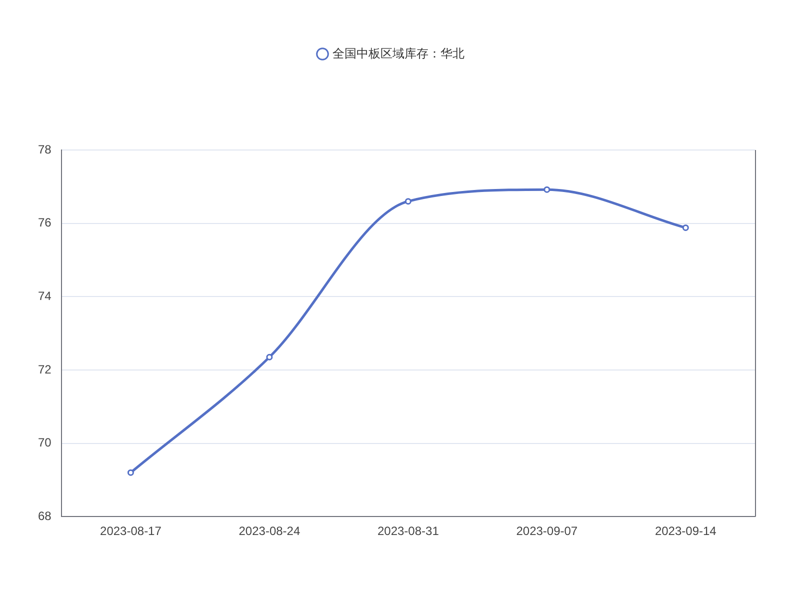  I want to click on x-tick-label: 2023-09-14, so click(685, 531).